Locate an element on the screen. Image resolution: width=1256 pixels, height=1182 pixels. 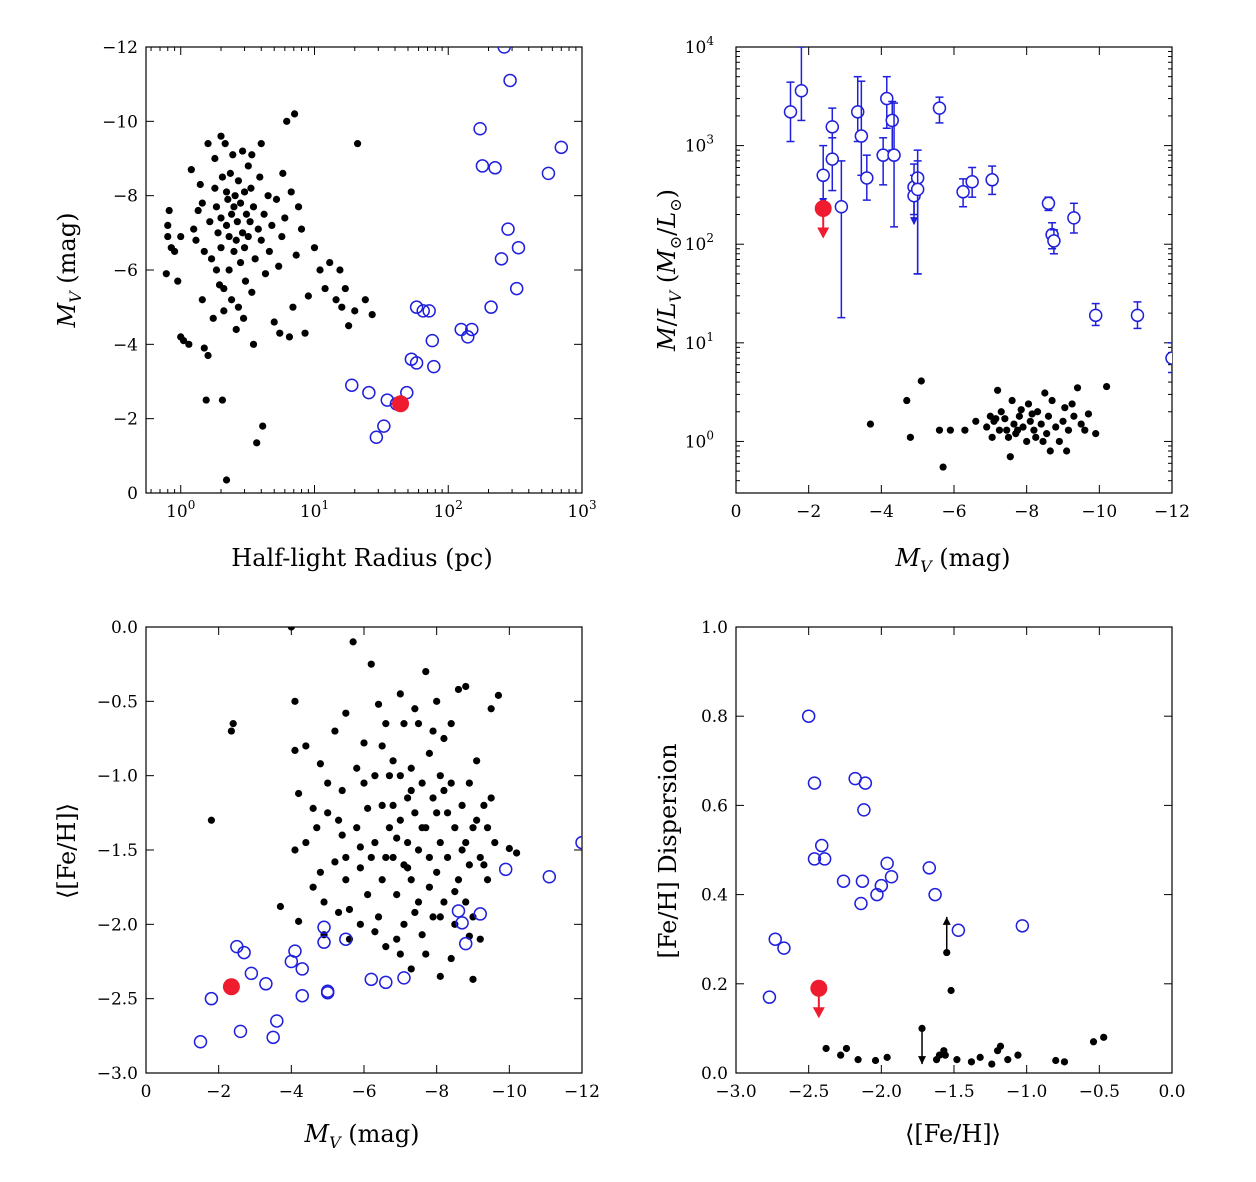
panel-1-xlabel: Half-light Radius (pc) is located at coordinates (361, 558).